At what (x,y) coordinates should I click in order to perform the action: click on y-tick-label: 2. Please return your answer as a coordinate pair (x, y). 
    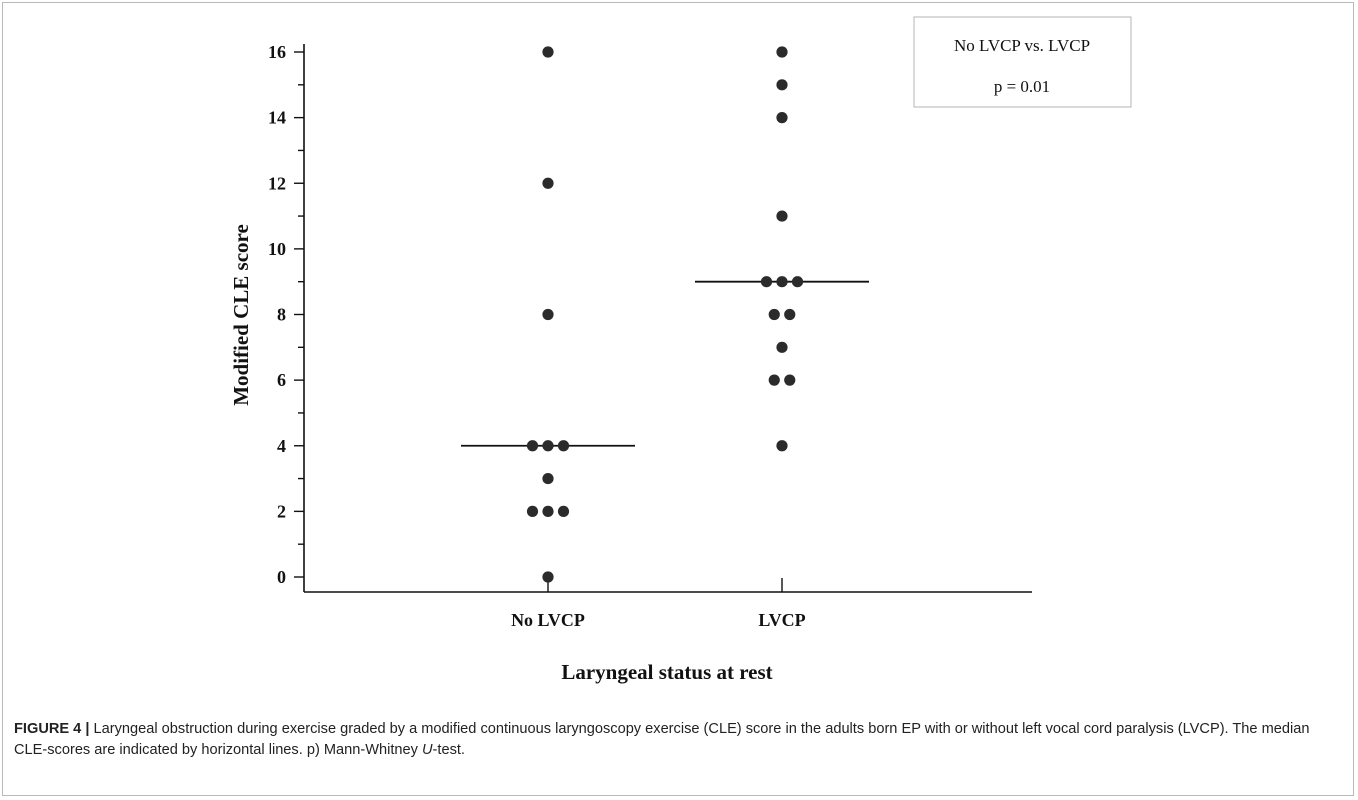
    Looking at the image, I should click on (281, 511).